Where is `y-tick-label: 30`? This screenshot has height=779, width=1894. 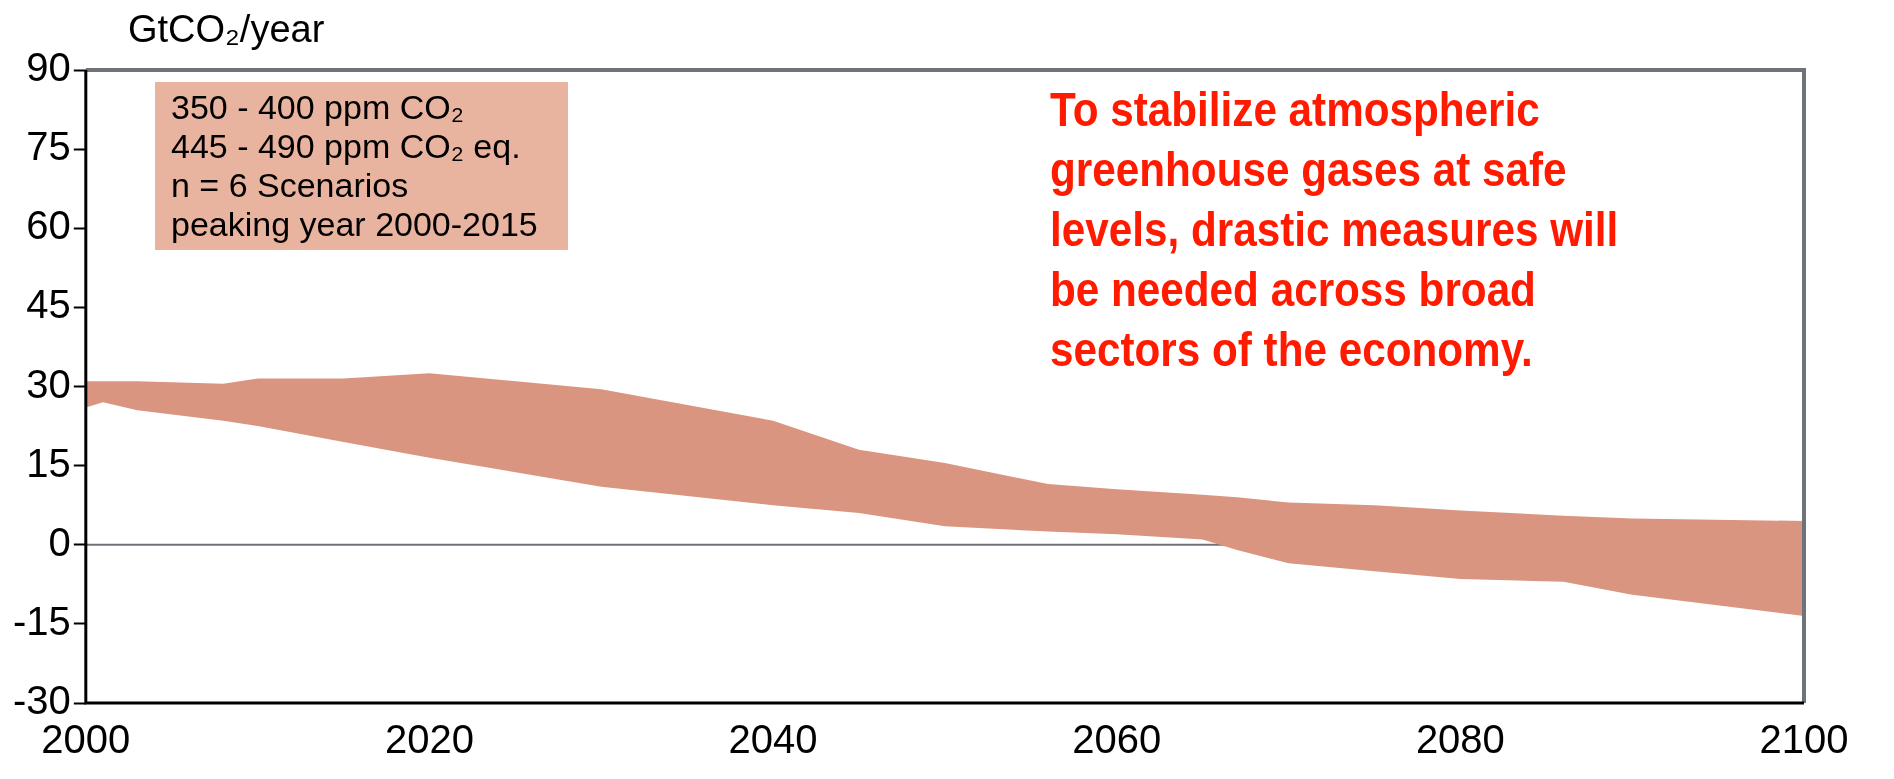 y-tick-label: 30 is located at coordinates (48, 383).